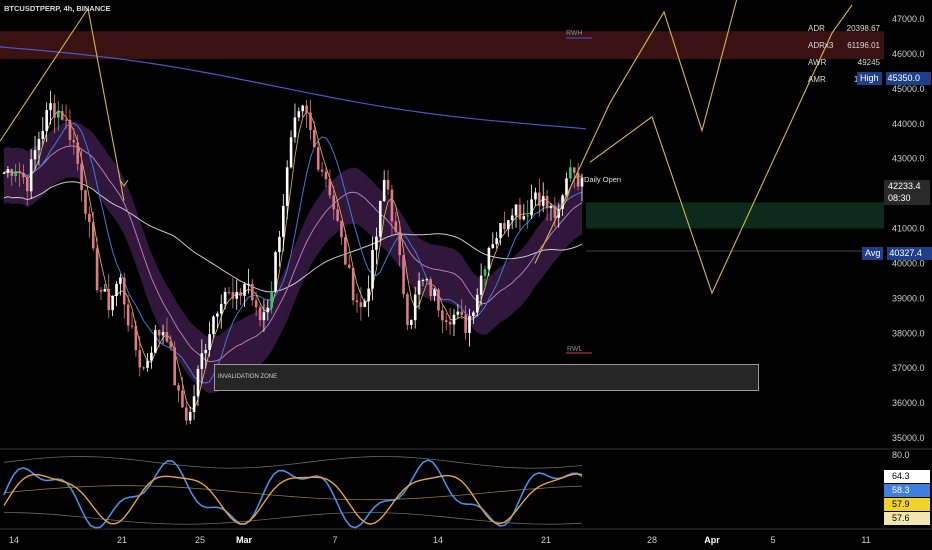  Describe the element at coordinates (124, 183) in the screenshot. I see `arrow-head-icon` at that location.